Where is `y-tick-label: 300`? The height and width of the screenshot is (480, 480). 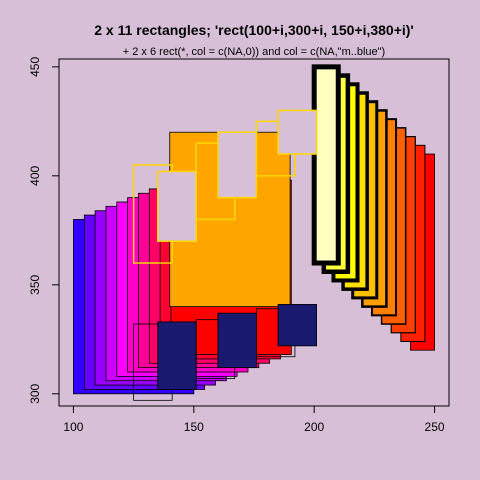
y-tick-label: 300 is located at coordinates (35, 393).